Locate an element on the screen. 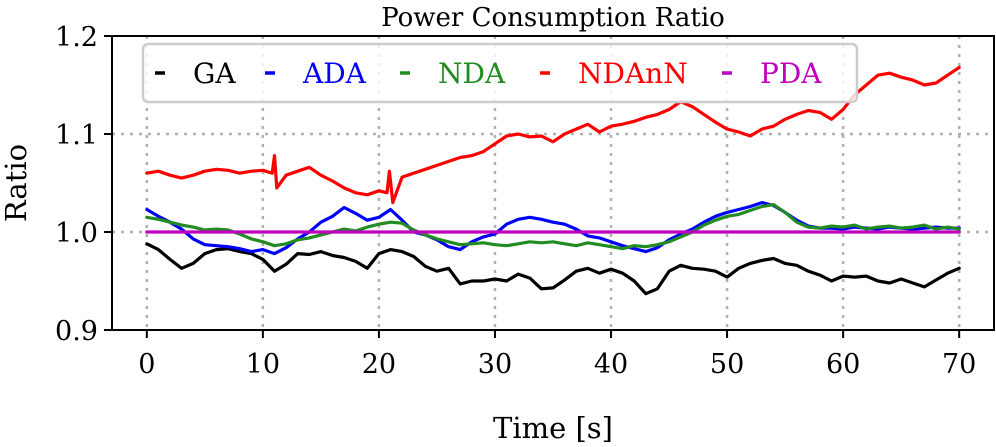  x-tick-label: 20 is located at coordinates (379, 364).